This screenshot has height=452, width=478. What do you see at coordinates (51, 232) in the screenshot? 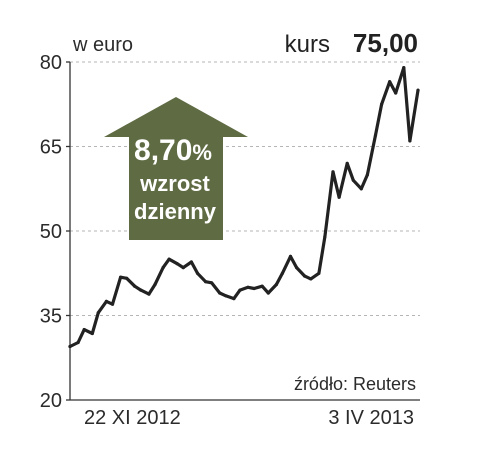
I see `y-tick-label: 50` at bounding box center [51, 232].